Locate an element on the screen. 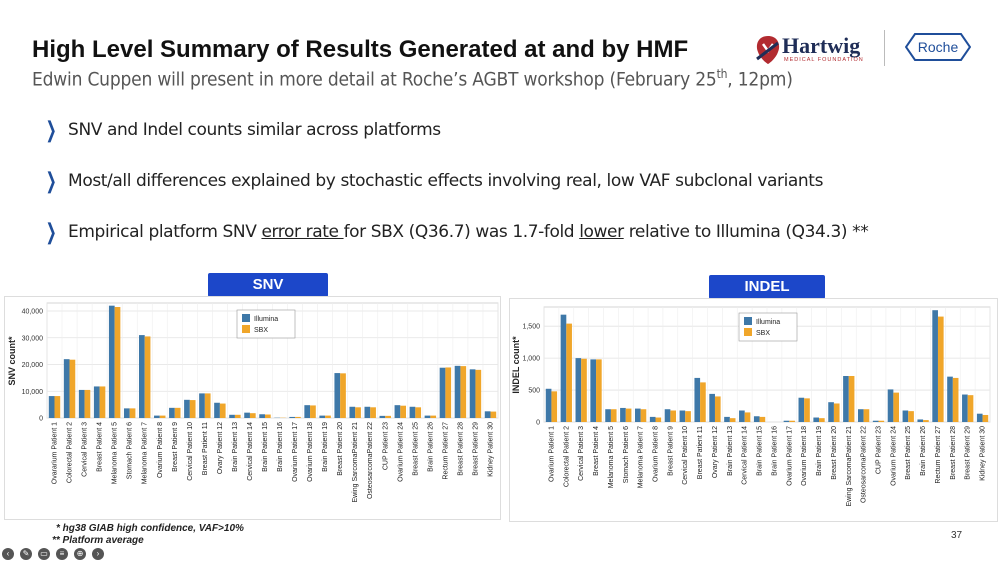 Image resolution: width=1000 pixels, height=563 pixels. roche-logo: Roche is located at coordinates (938, 47).